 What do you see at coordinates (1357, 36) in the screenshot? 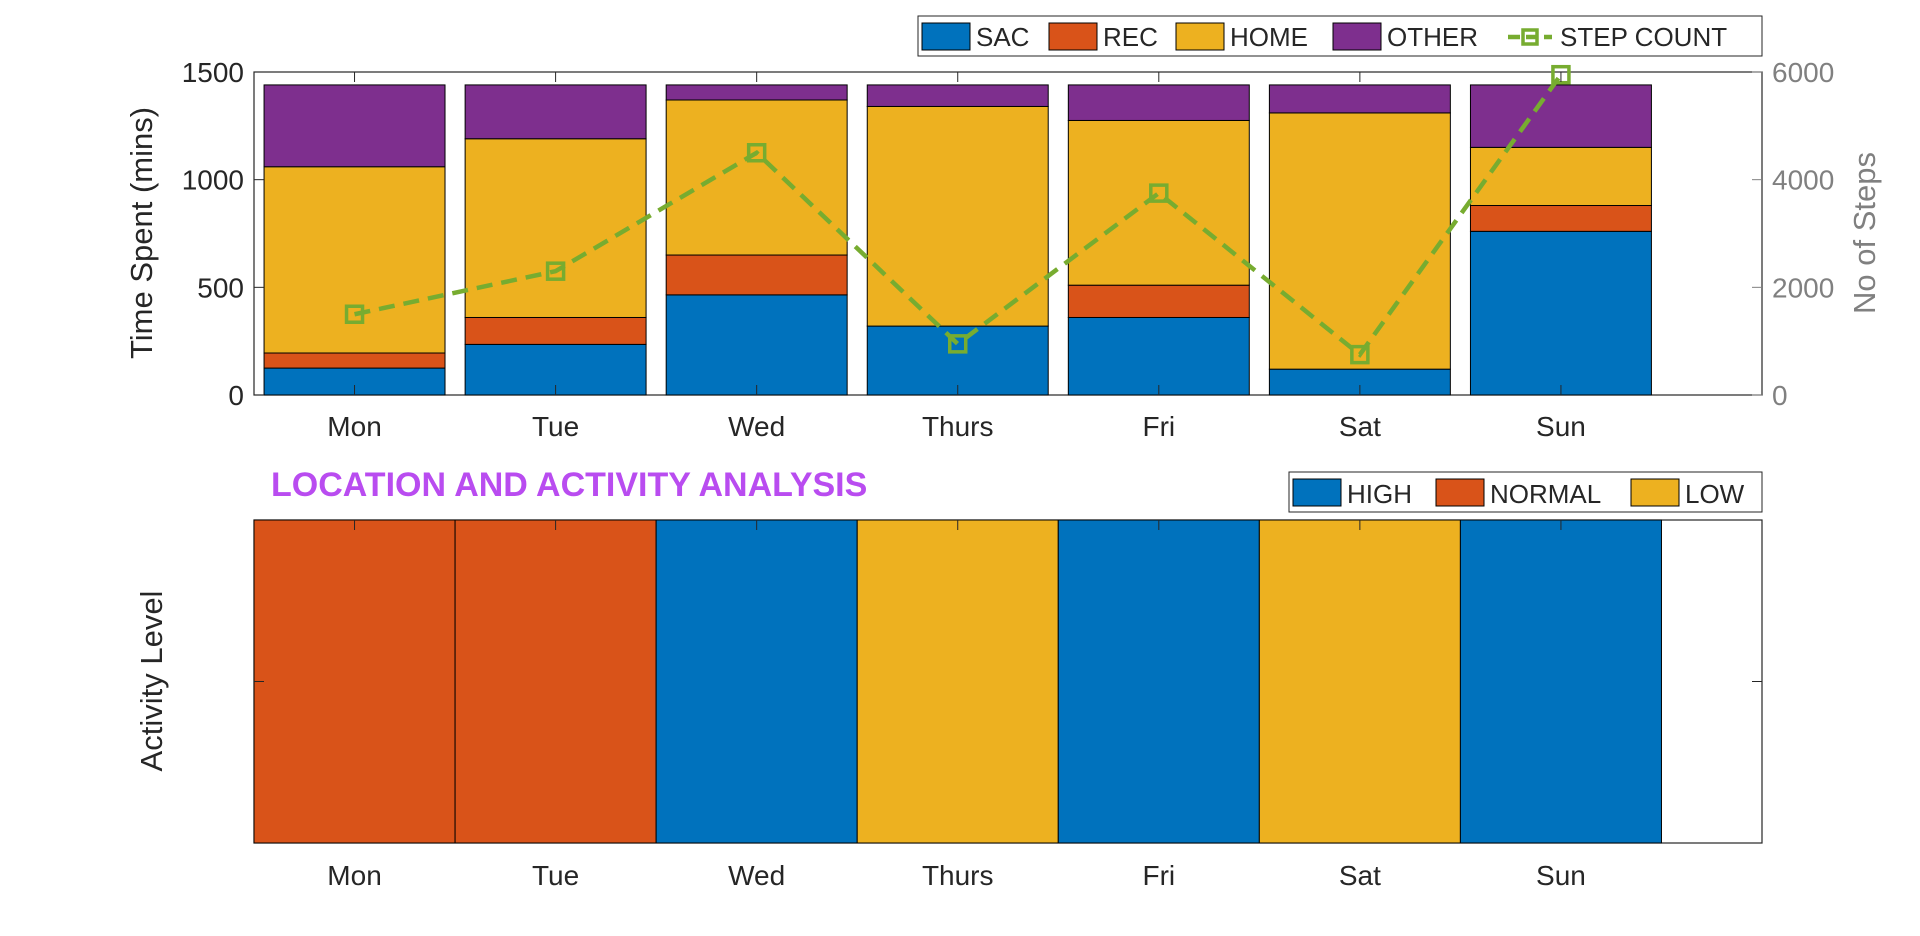
I see `legend-swatch-other` at bounding box center [1357, 36].